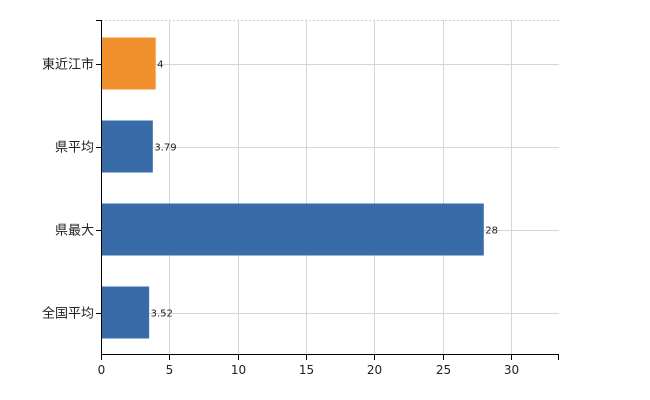 The height and width of the screenshot is (400, 650). Describe the element at coordinates (238, 370) in the screenshot. I see `x-tick-label-2: 10` at that location.